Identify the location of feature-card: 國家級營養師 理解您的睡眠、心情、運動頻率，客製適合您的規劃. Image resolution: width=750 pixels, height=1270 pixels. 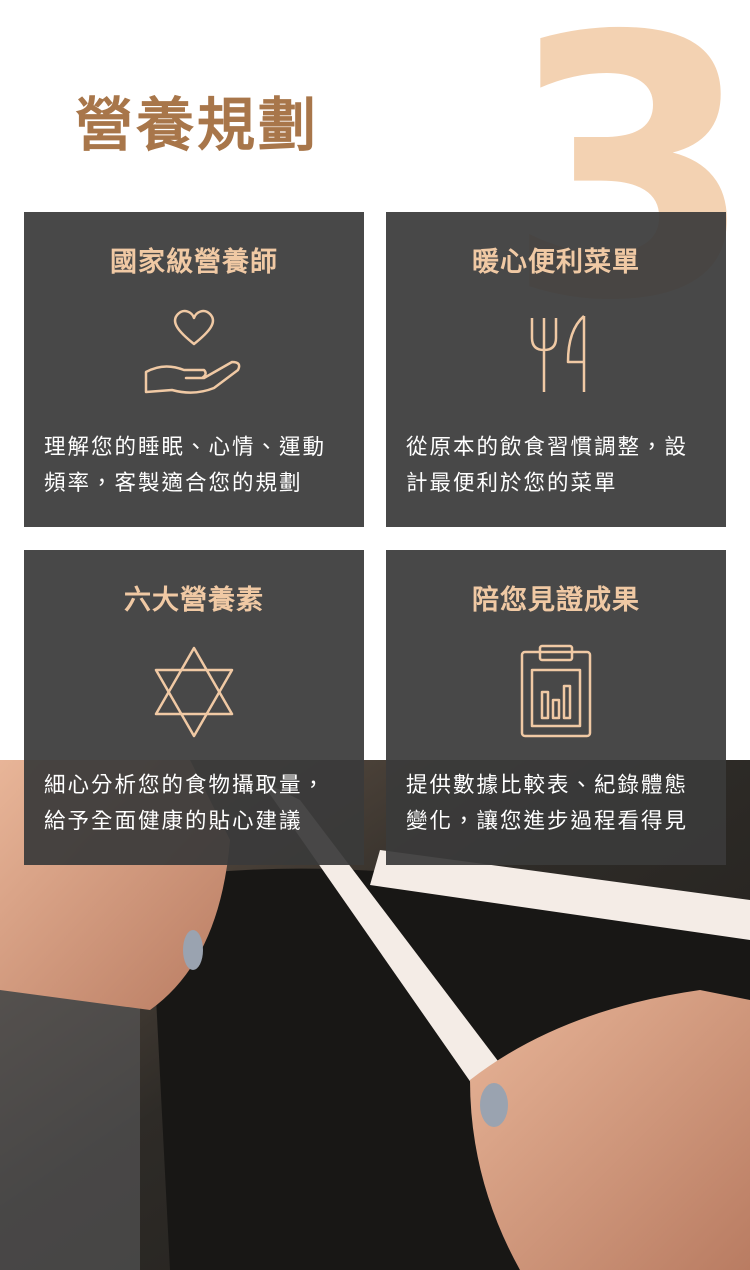
(194, 369).